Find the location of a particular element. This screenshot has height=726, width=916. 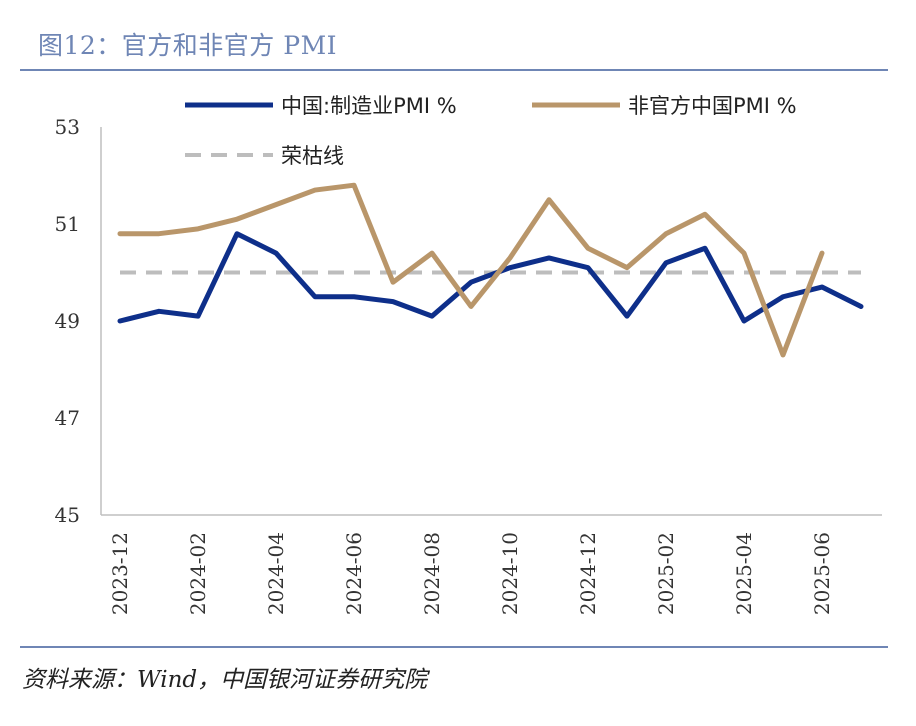

x-tick-label: 2023-12 is located at coordinates (120, 573).